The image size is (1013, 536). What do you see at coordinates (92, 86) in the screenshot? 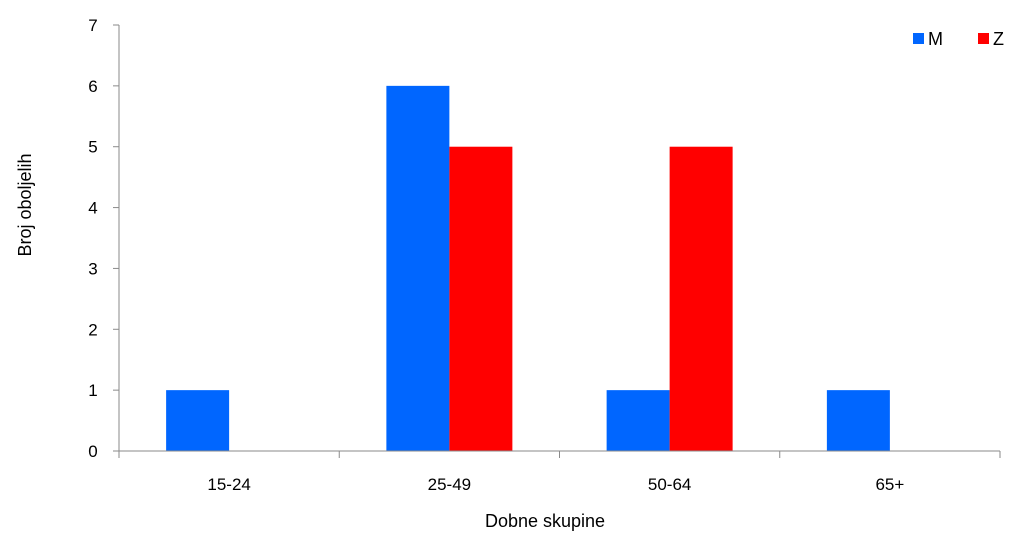
I see `y-tick-label: 6` at bounding box center [92, 86].